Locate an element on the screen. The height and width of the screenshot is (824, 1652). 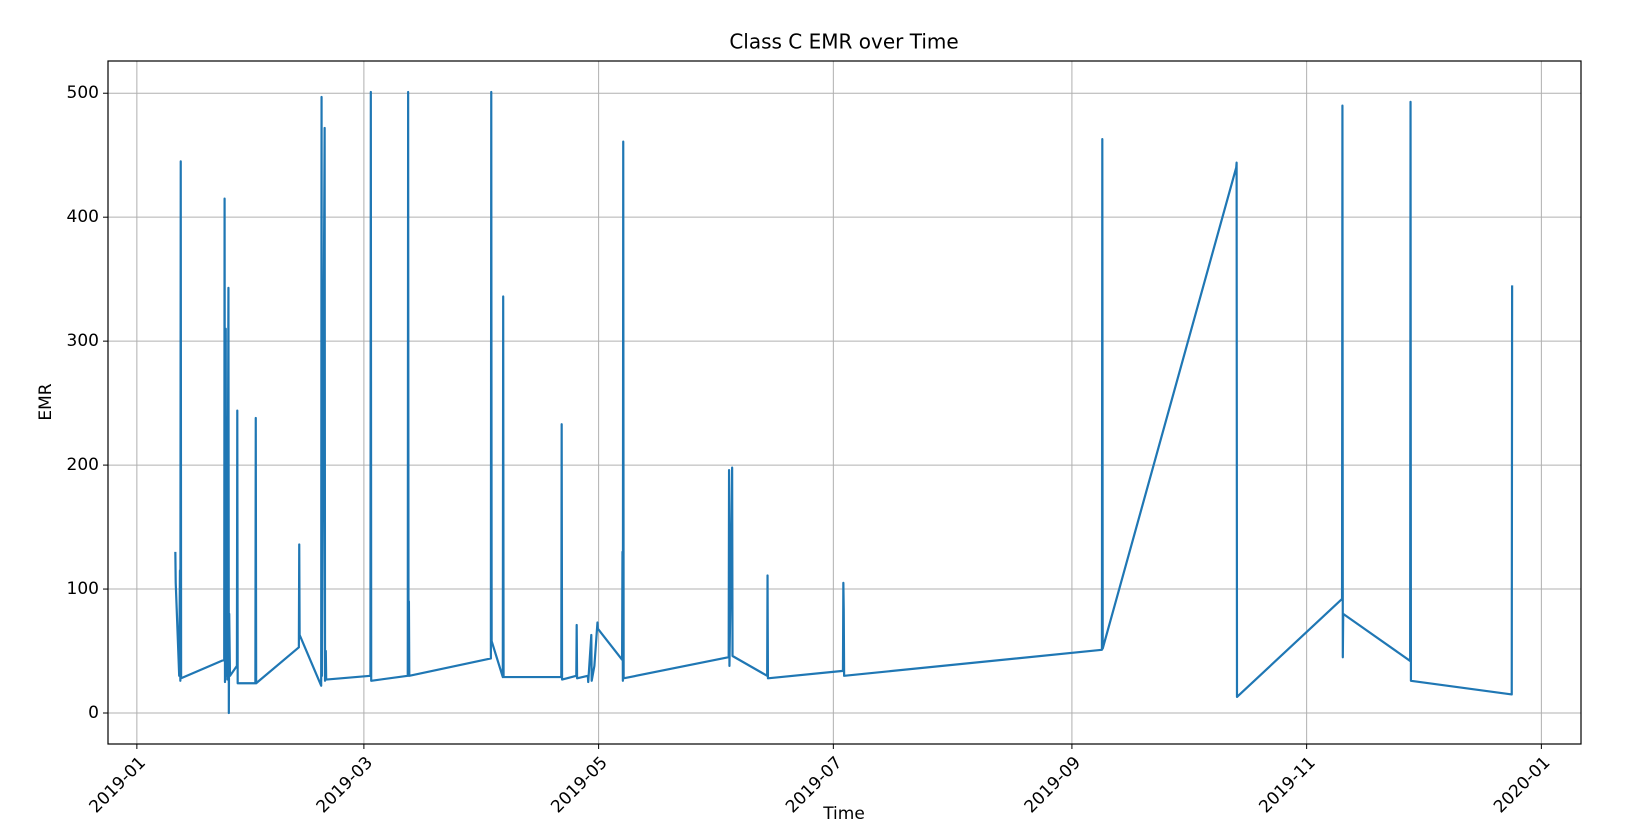
x-tick-label: 2019-01 is located at coordinates (118, 785).